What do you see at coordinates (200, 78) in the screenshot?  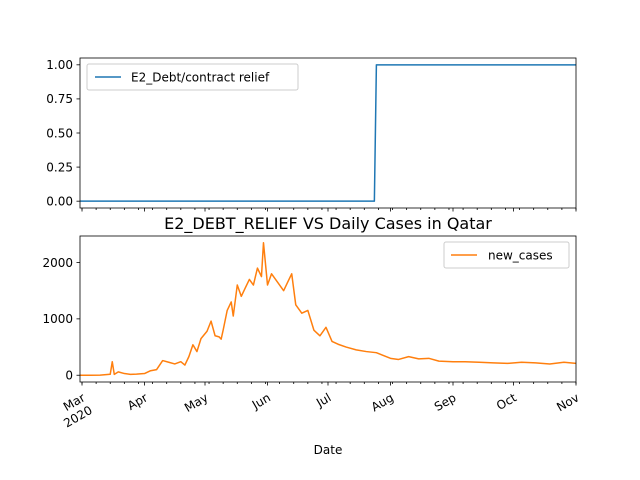 I see `top-legend-label: E2_Debt/contract relief` at bounding box center [200, 78].